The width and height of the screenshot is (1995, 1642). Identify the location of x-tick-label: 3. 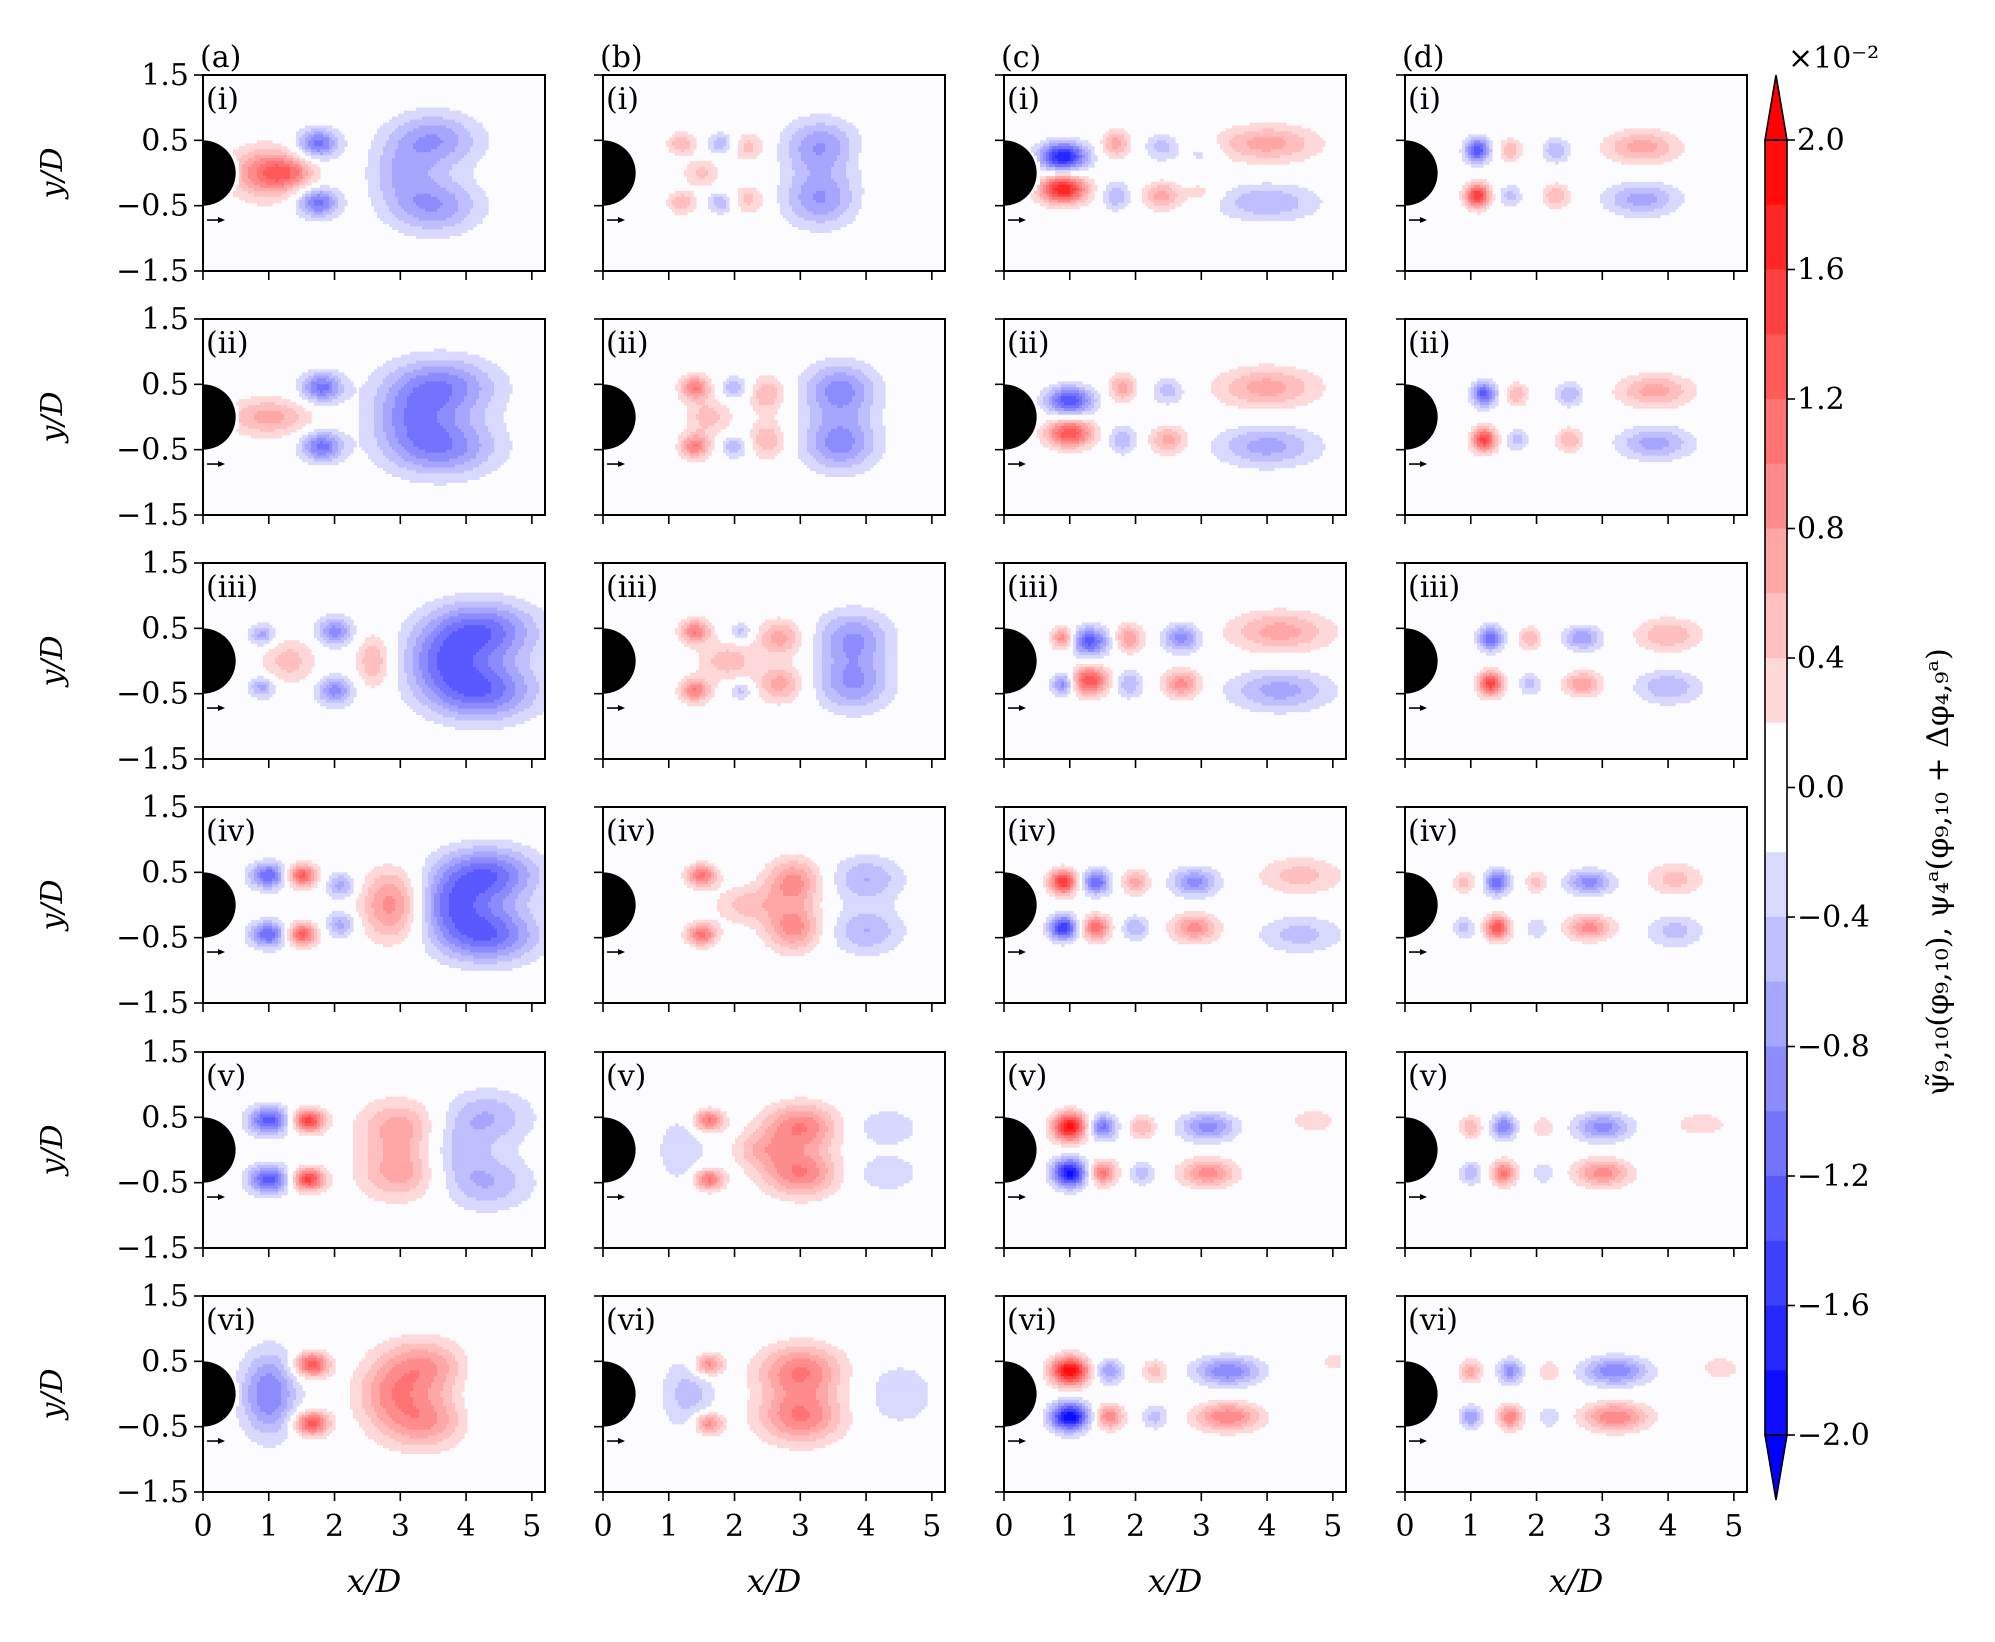
(1201, 1526).